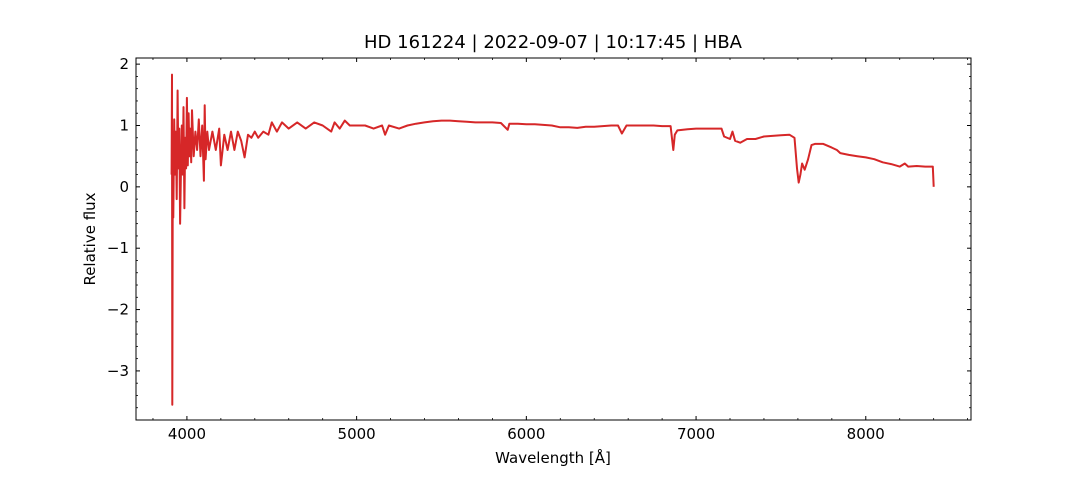 The height and width of the screenshot is (480, 1080). What do you see at coordinates (357, 434) in the screenshot?
I see `x-tick-label: 5000` at bounding box center [357, 434].